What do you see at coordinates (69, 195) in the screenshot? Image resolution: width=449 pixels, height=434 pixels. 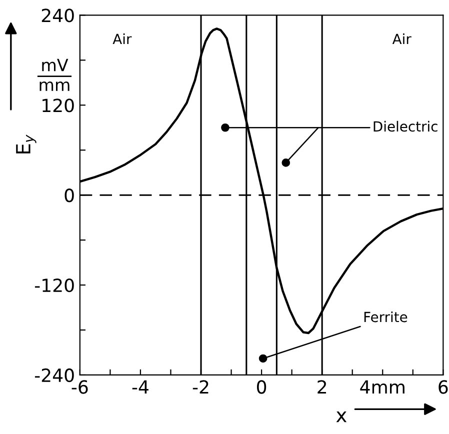 I see `y-tick-label: 0` at bounding box center [69, 195].